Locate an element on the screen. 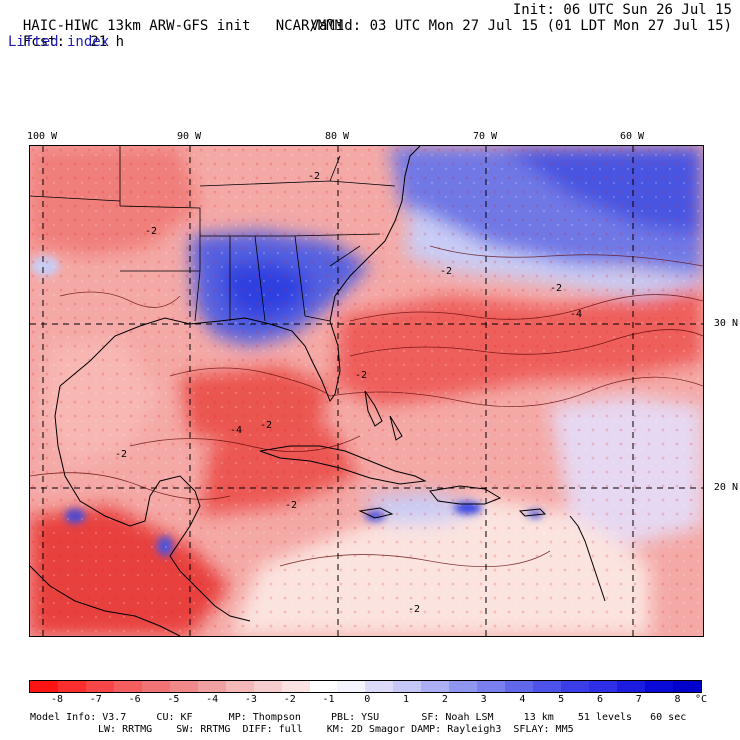  lon-label-100w: 100 W is located at coordinates (42, 136).